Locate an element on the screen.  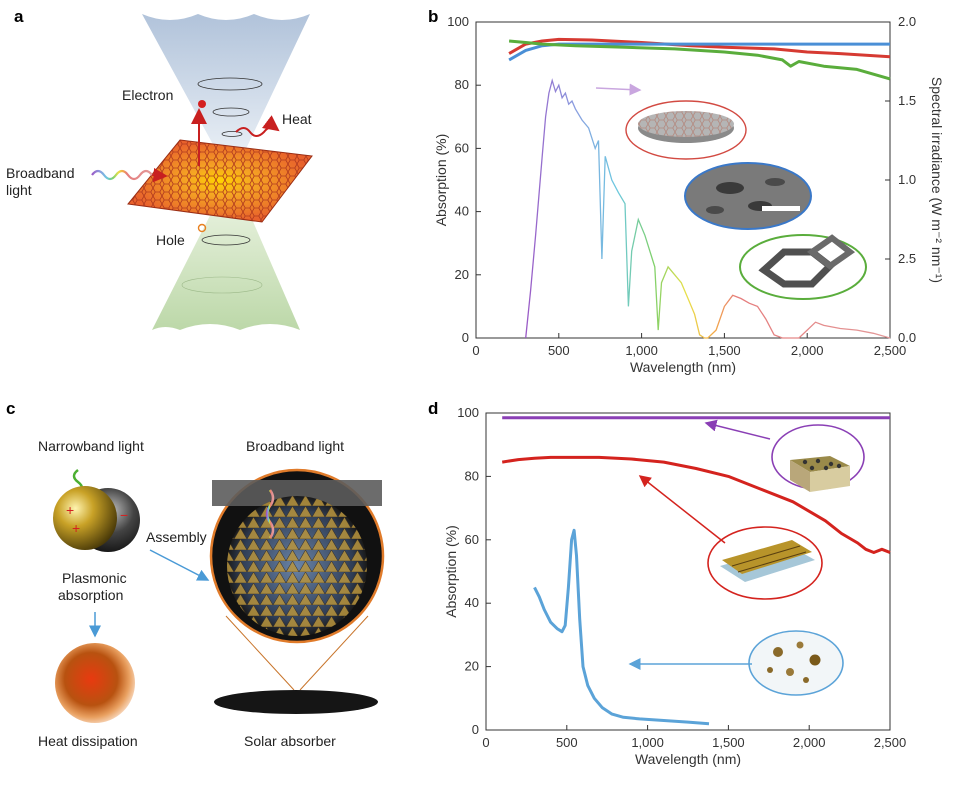
zoom-line-right is located at coordinates (334, 653).